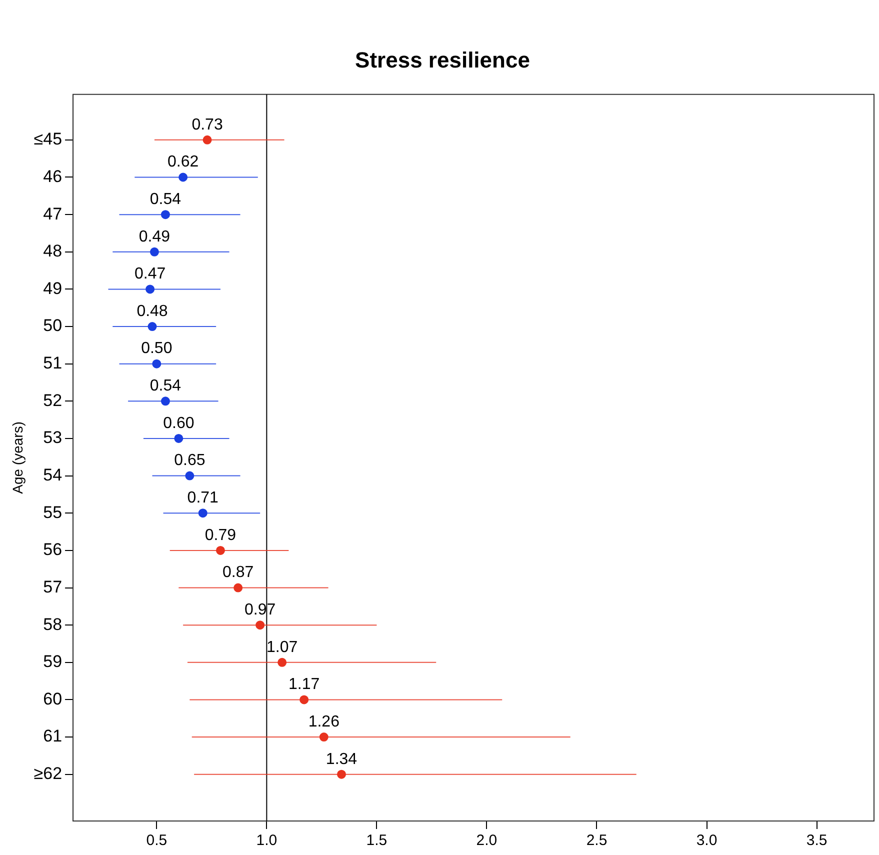  What do you see at coordinates (304, 685) in the screenshot?
I see `data-label: 1.17` at bounding box center [304, 685].